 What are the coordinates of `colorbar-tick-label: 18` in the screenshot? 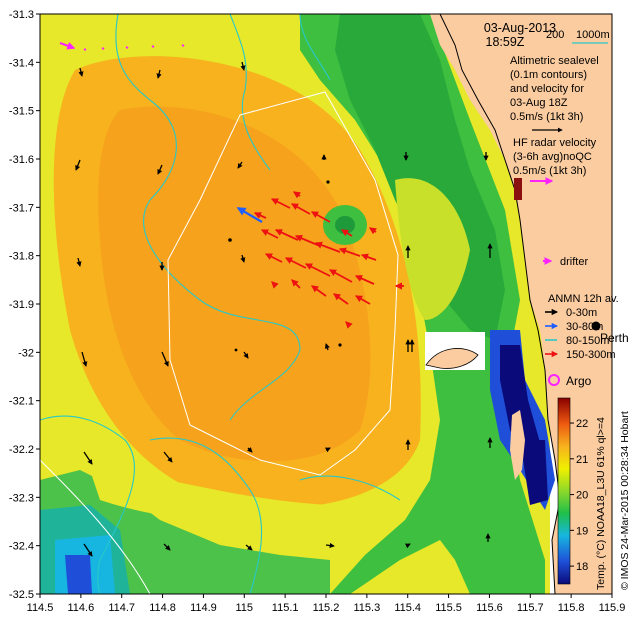 It's located at (582, 567).